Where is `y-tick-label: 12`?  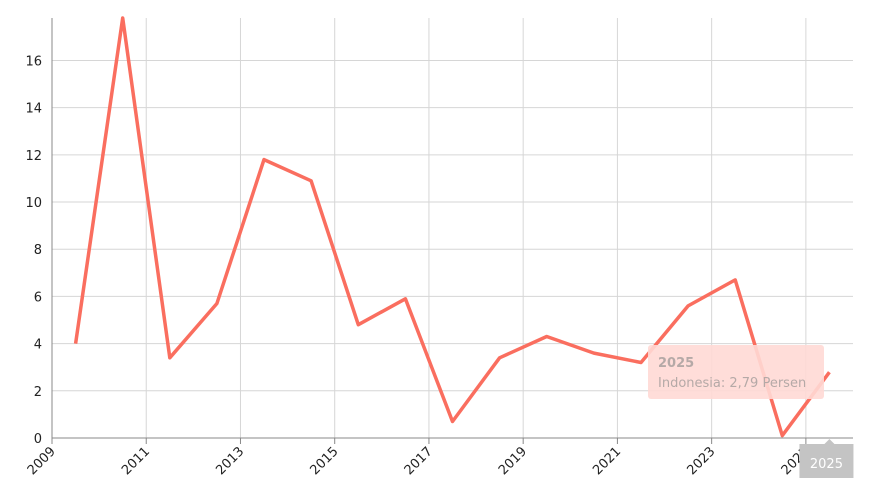
y-tick-label: 12 is located at coordinates (33, 156).